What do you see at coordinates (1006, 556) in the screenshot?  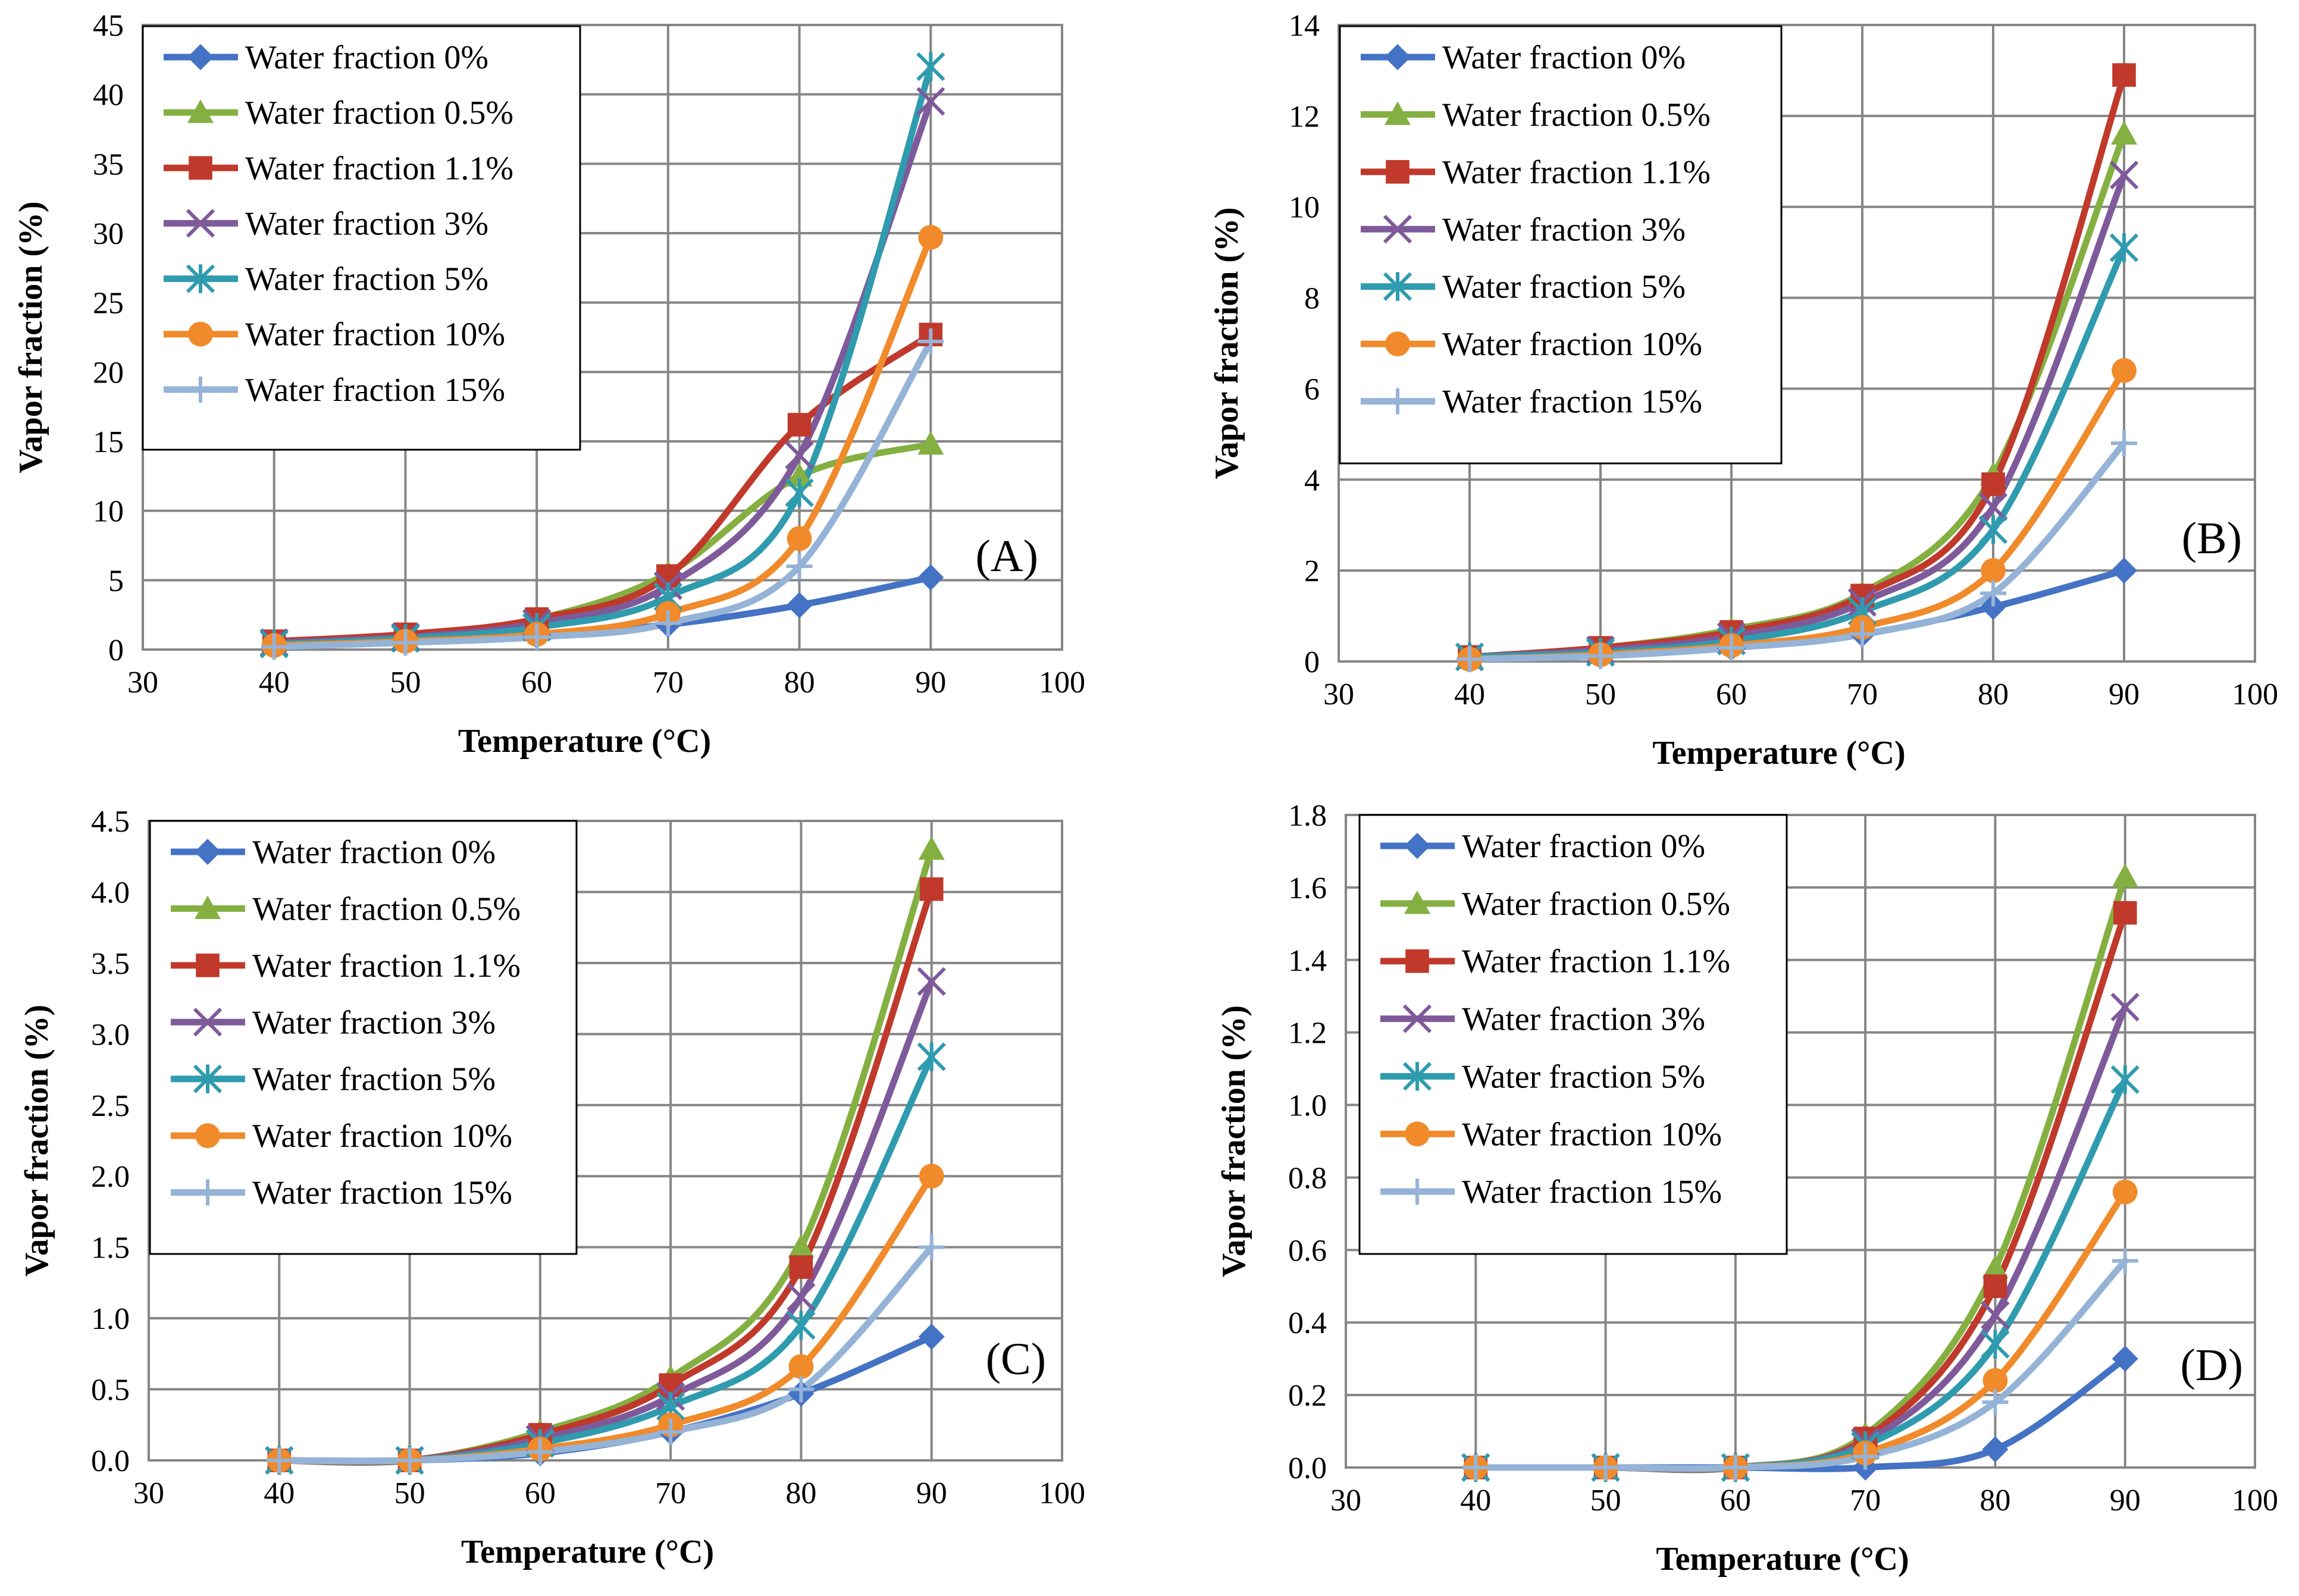 I see `panel-label: (A)` at bounding box center [1006, 556].